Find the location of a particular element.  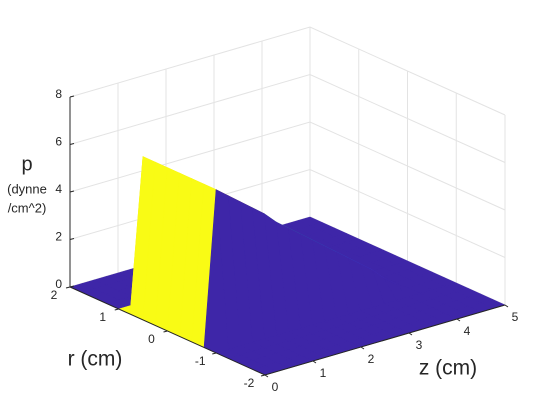

y-axis-label: r (cm) is located at coordinates (95, 359).